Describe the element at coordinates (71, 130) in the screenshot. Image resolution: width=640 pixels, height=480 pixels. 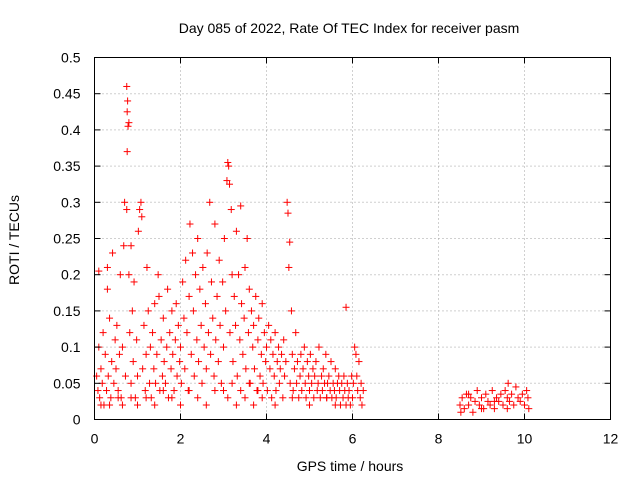
I see `y-tick-label: 0.4` at that location.